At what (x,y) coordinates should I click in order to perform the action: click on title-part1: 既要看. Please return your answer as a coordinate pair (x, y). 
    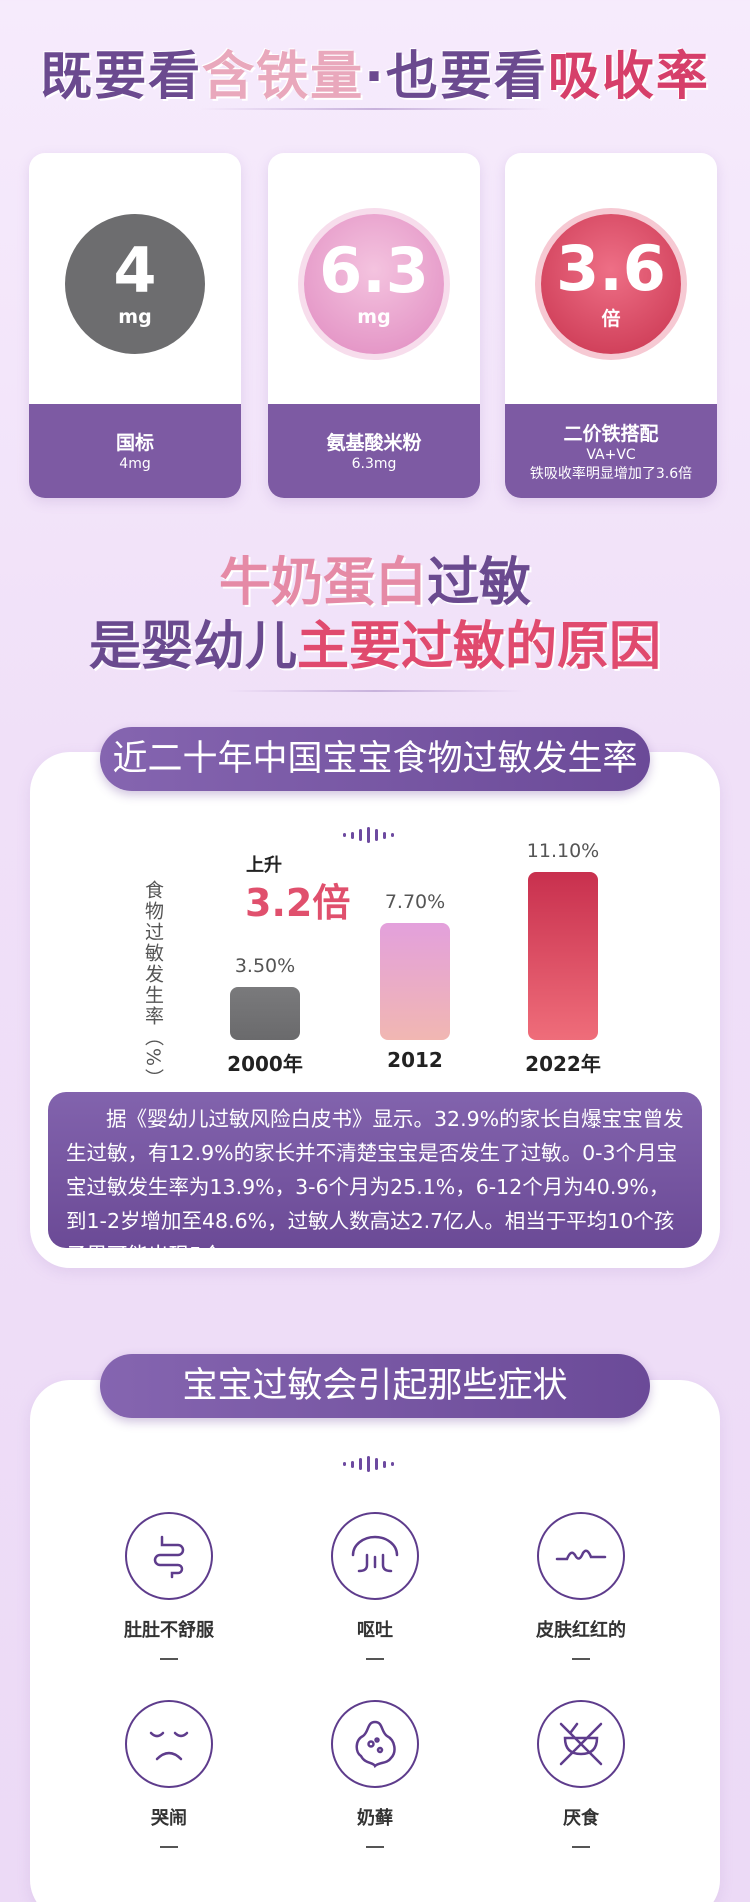
    Looking at the image, I should click on (121, 77).